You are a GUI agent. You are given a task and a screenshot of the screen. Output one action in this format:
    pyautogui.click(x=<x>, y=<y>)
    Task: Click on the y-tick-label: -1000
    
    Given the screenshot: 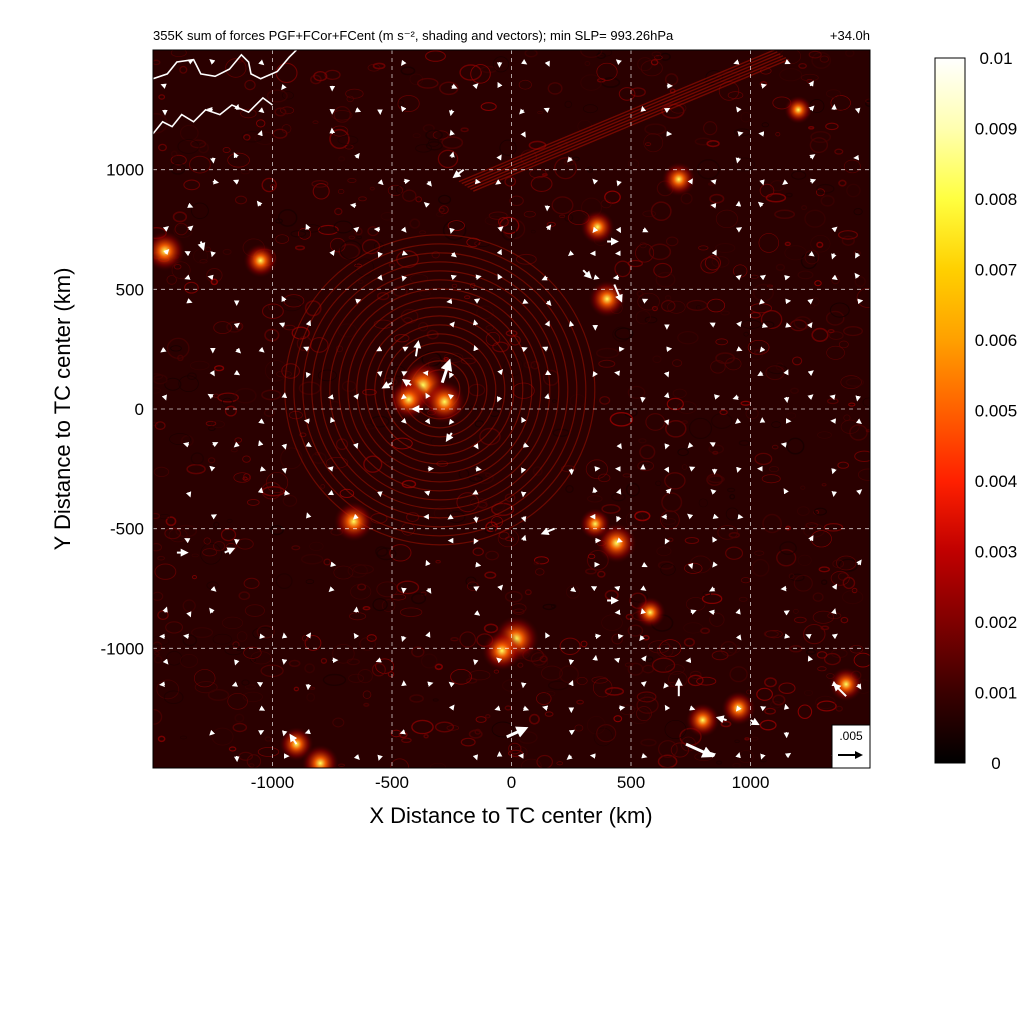 What is the action you would take?
    pyautogui.click(x=122, y=648)
    